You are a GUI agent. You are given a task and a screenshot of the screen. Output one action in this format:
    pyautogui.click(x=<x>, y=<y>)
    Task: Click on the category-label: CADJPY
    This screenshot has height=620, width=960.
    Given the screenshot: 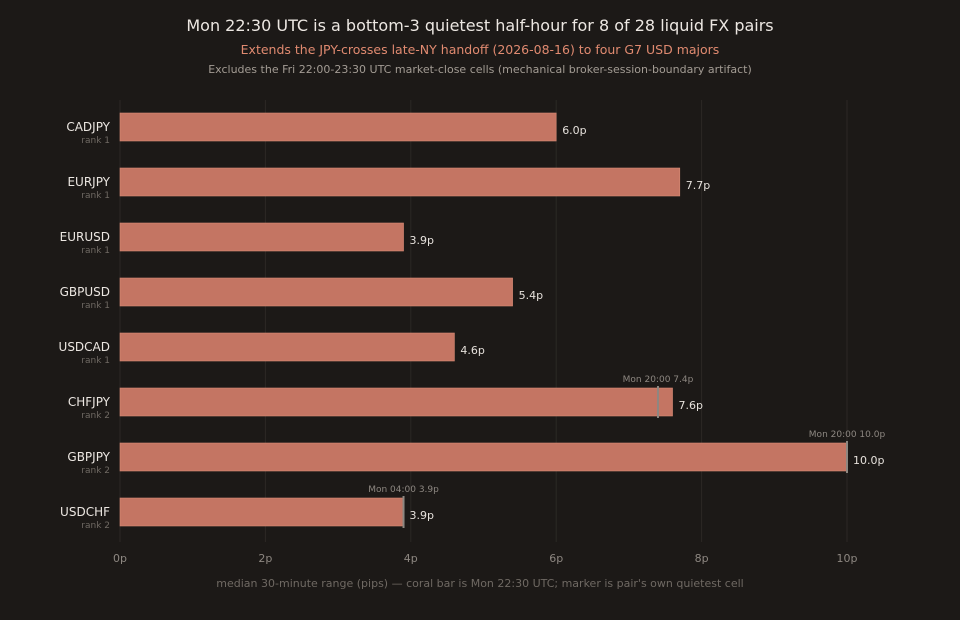 What is the action you would take?
    pyautogui.click(x=88, y=127)
    